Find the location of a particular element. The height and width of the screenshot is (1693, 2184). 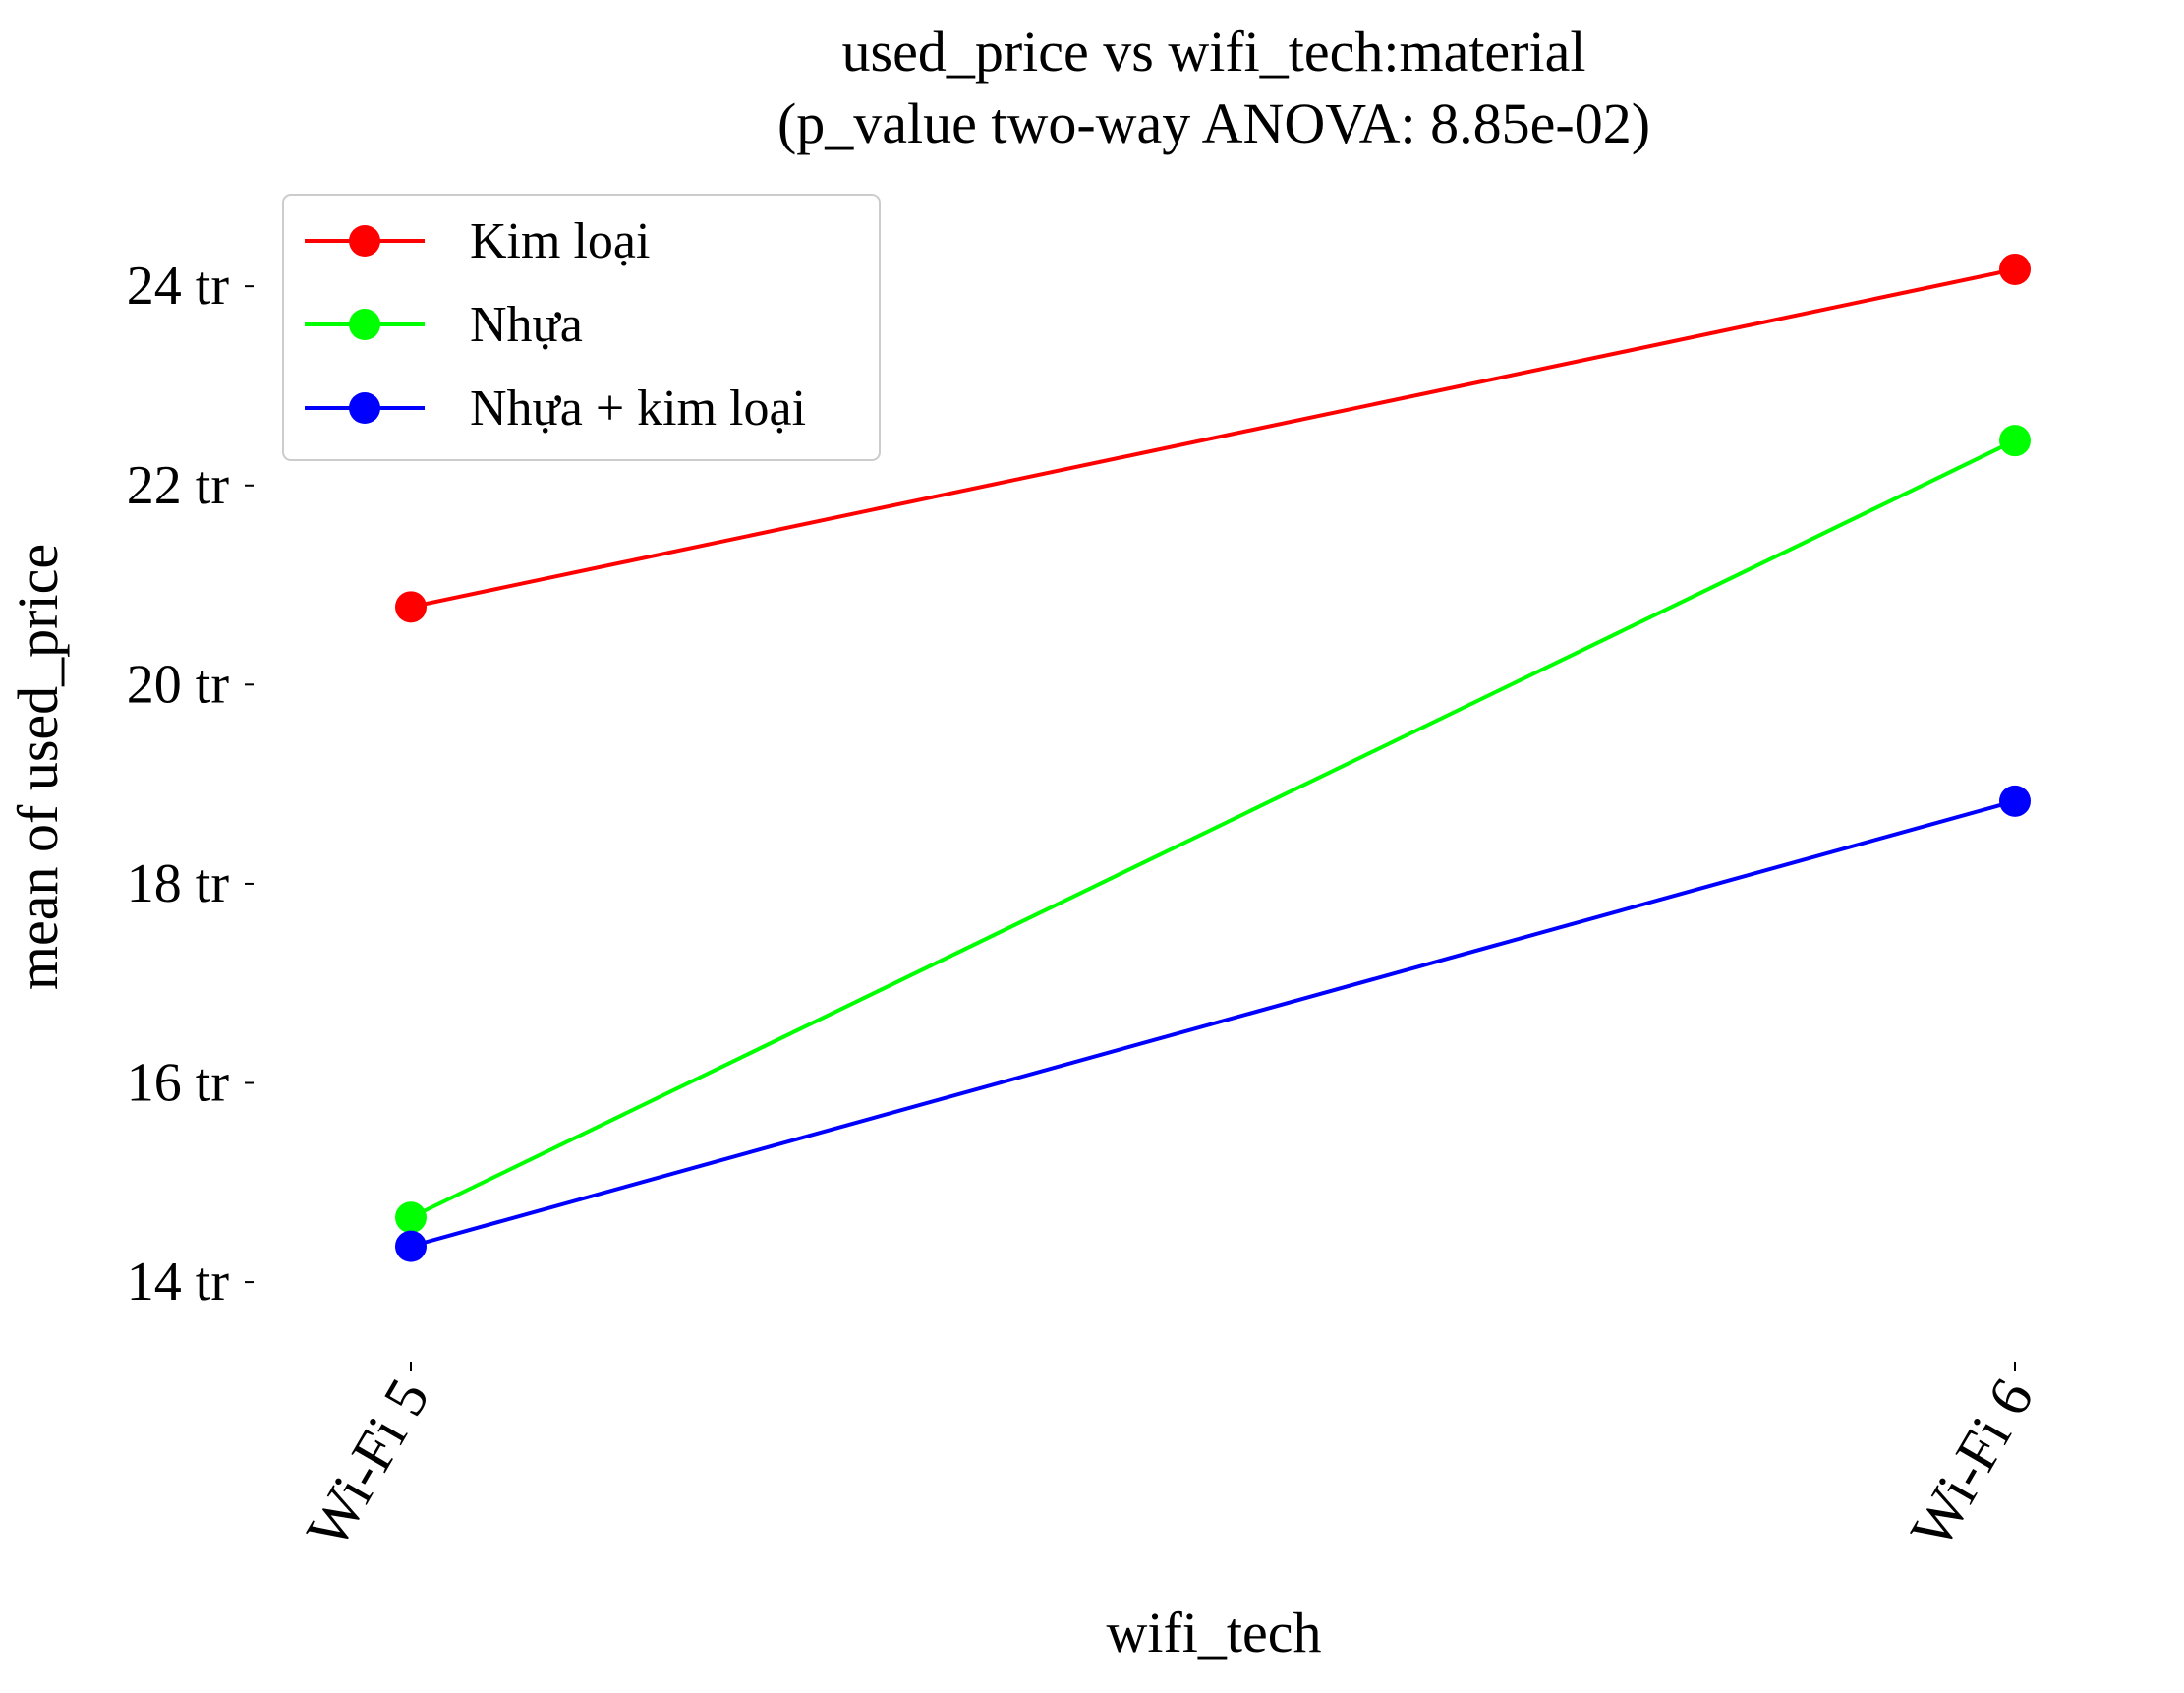

chart-subtitle: (p_value two-way ANOVA: 8.85e-02) is located at coordinates (1213, 123).